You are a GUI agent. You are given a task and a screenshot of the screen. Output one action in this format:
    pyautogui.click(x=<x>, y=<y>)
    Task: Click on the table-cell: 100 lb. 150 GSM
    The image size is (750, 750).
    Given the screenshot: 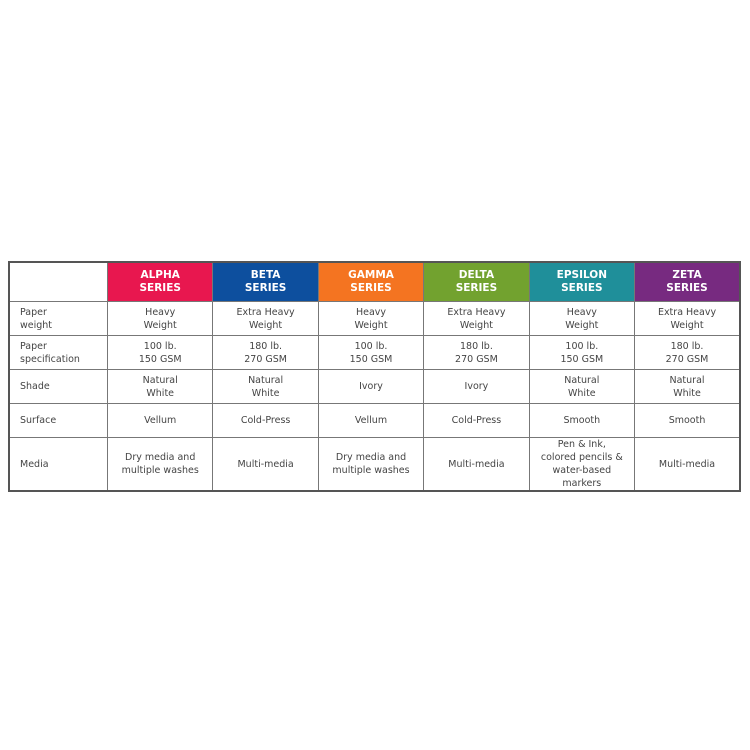 What is the action you would take?
    pyautogui.click(x=582, y=352)
    